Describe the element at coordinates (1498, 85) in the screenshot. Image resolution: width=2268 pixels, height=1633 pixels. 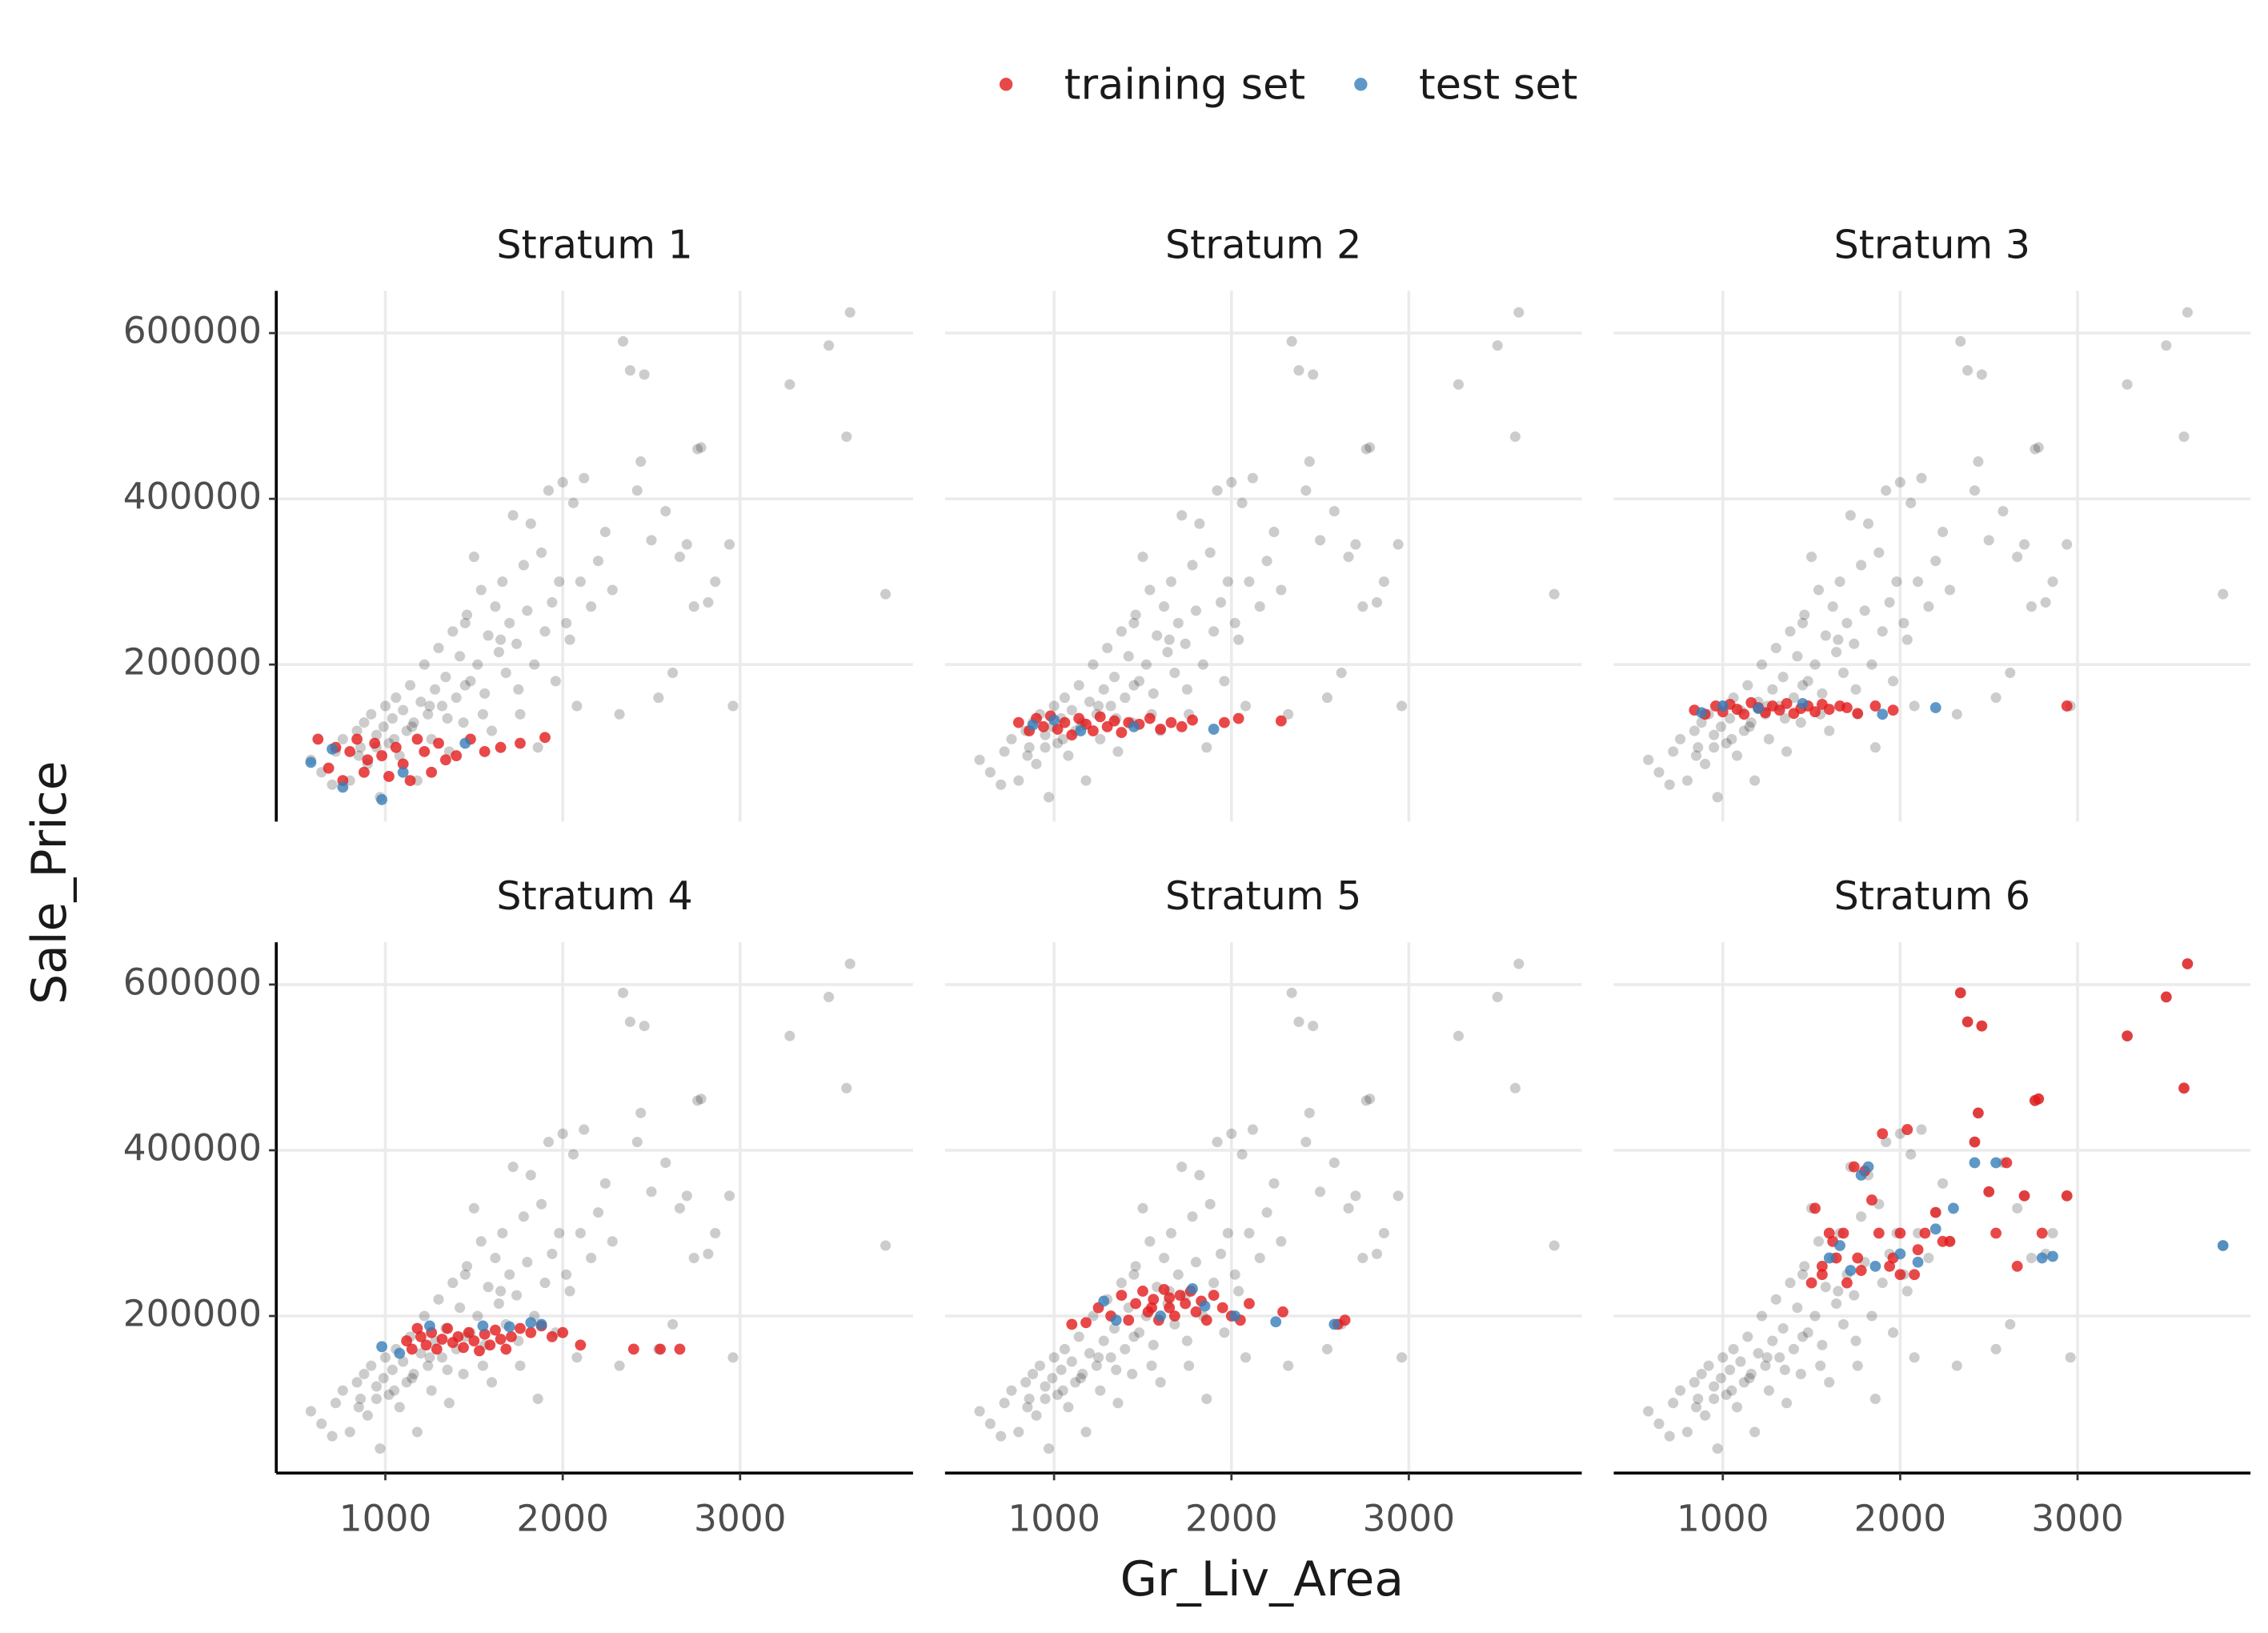
I see `legend-label: test set` at that location.